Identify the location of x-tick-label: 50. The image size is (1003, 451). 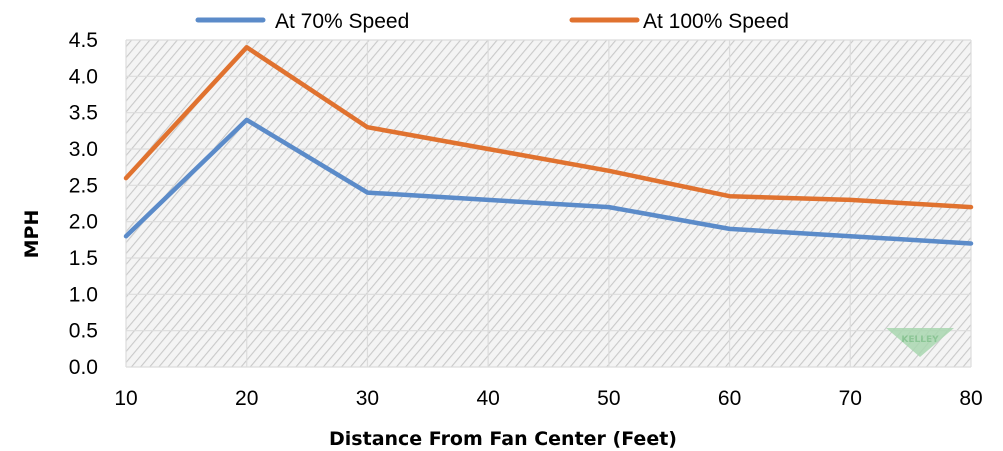
(608, 398).